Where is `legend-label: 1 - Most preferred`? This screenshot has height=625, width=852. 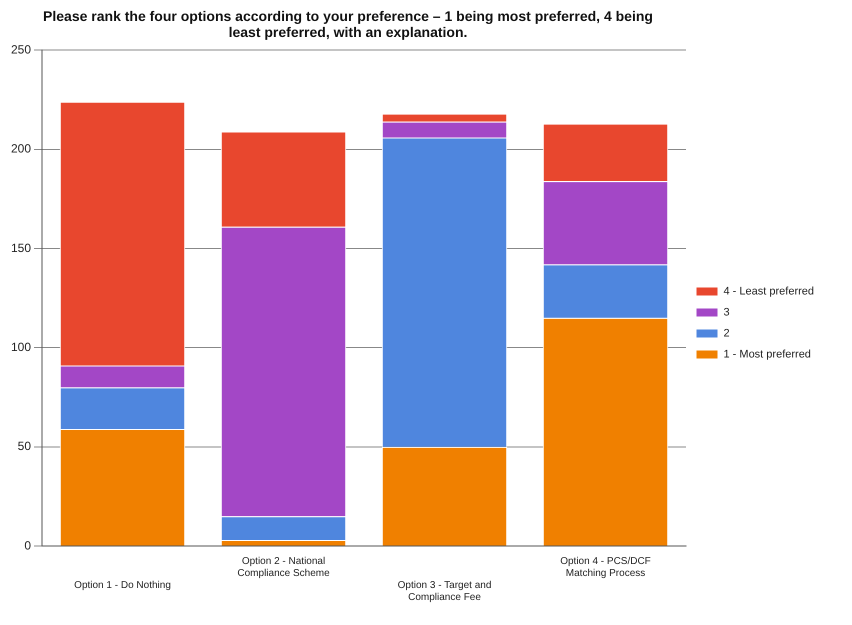 legend-label: 1 - Most preferred is located at coordinates (767, 354).